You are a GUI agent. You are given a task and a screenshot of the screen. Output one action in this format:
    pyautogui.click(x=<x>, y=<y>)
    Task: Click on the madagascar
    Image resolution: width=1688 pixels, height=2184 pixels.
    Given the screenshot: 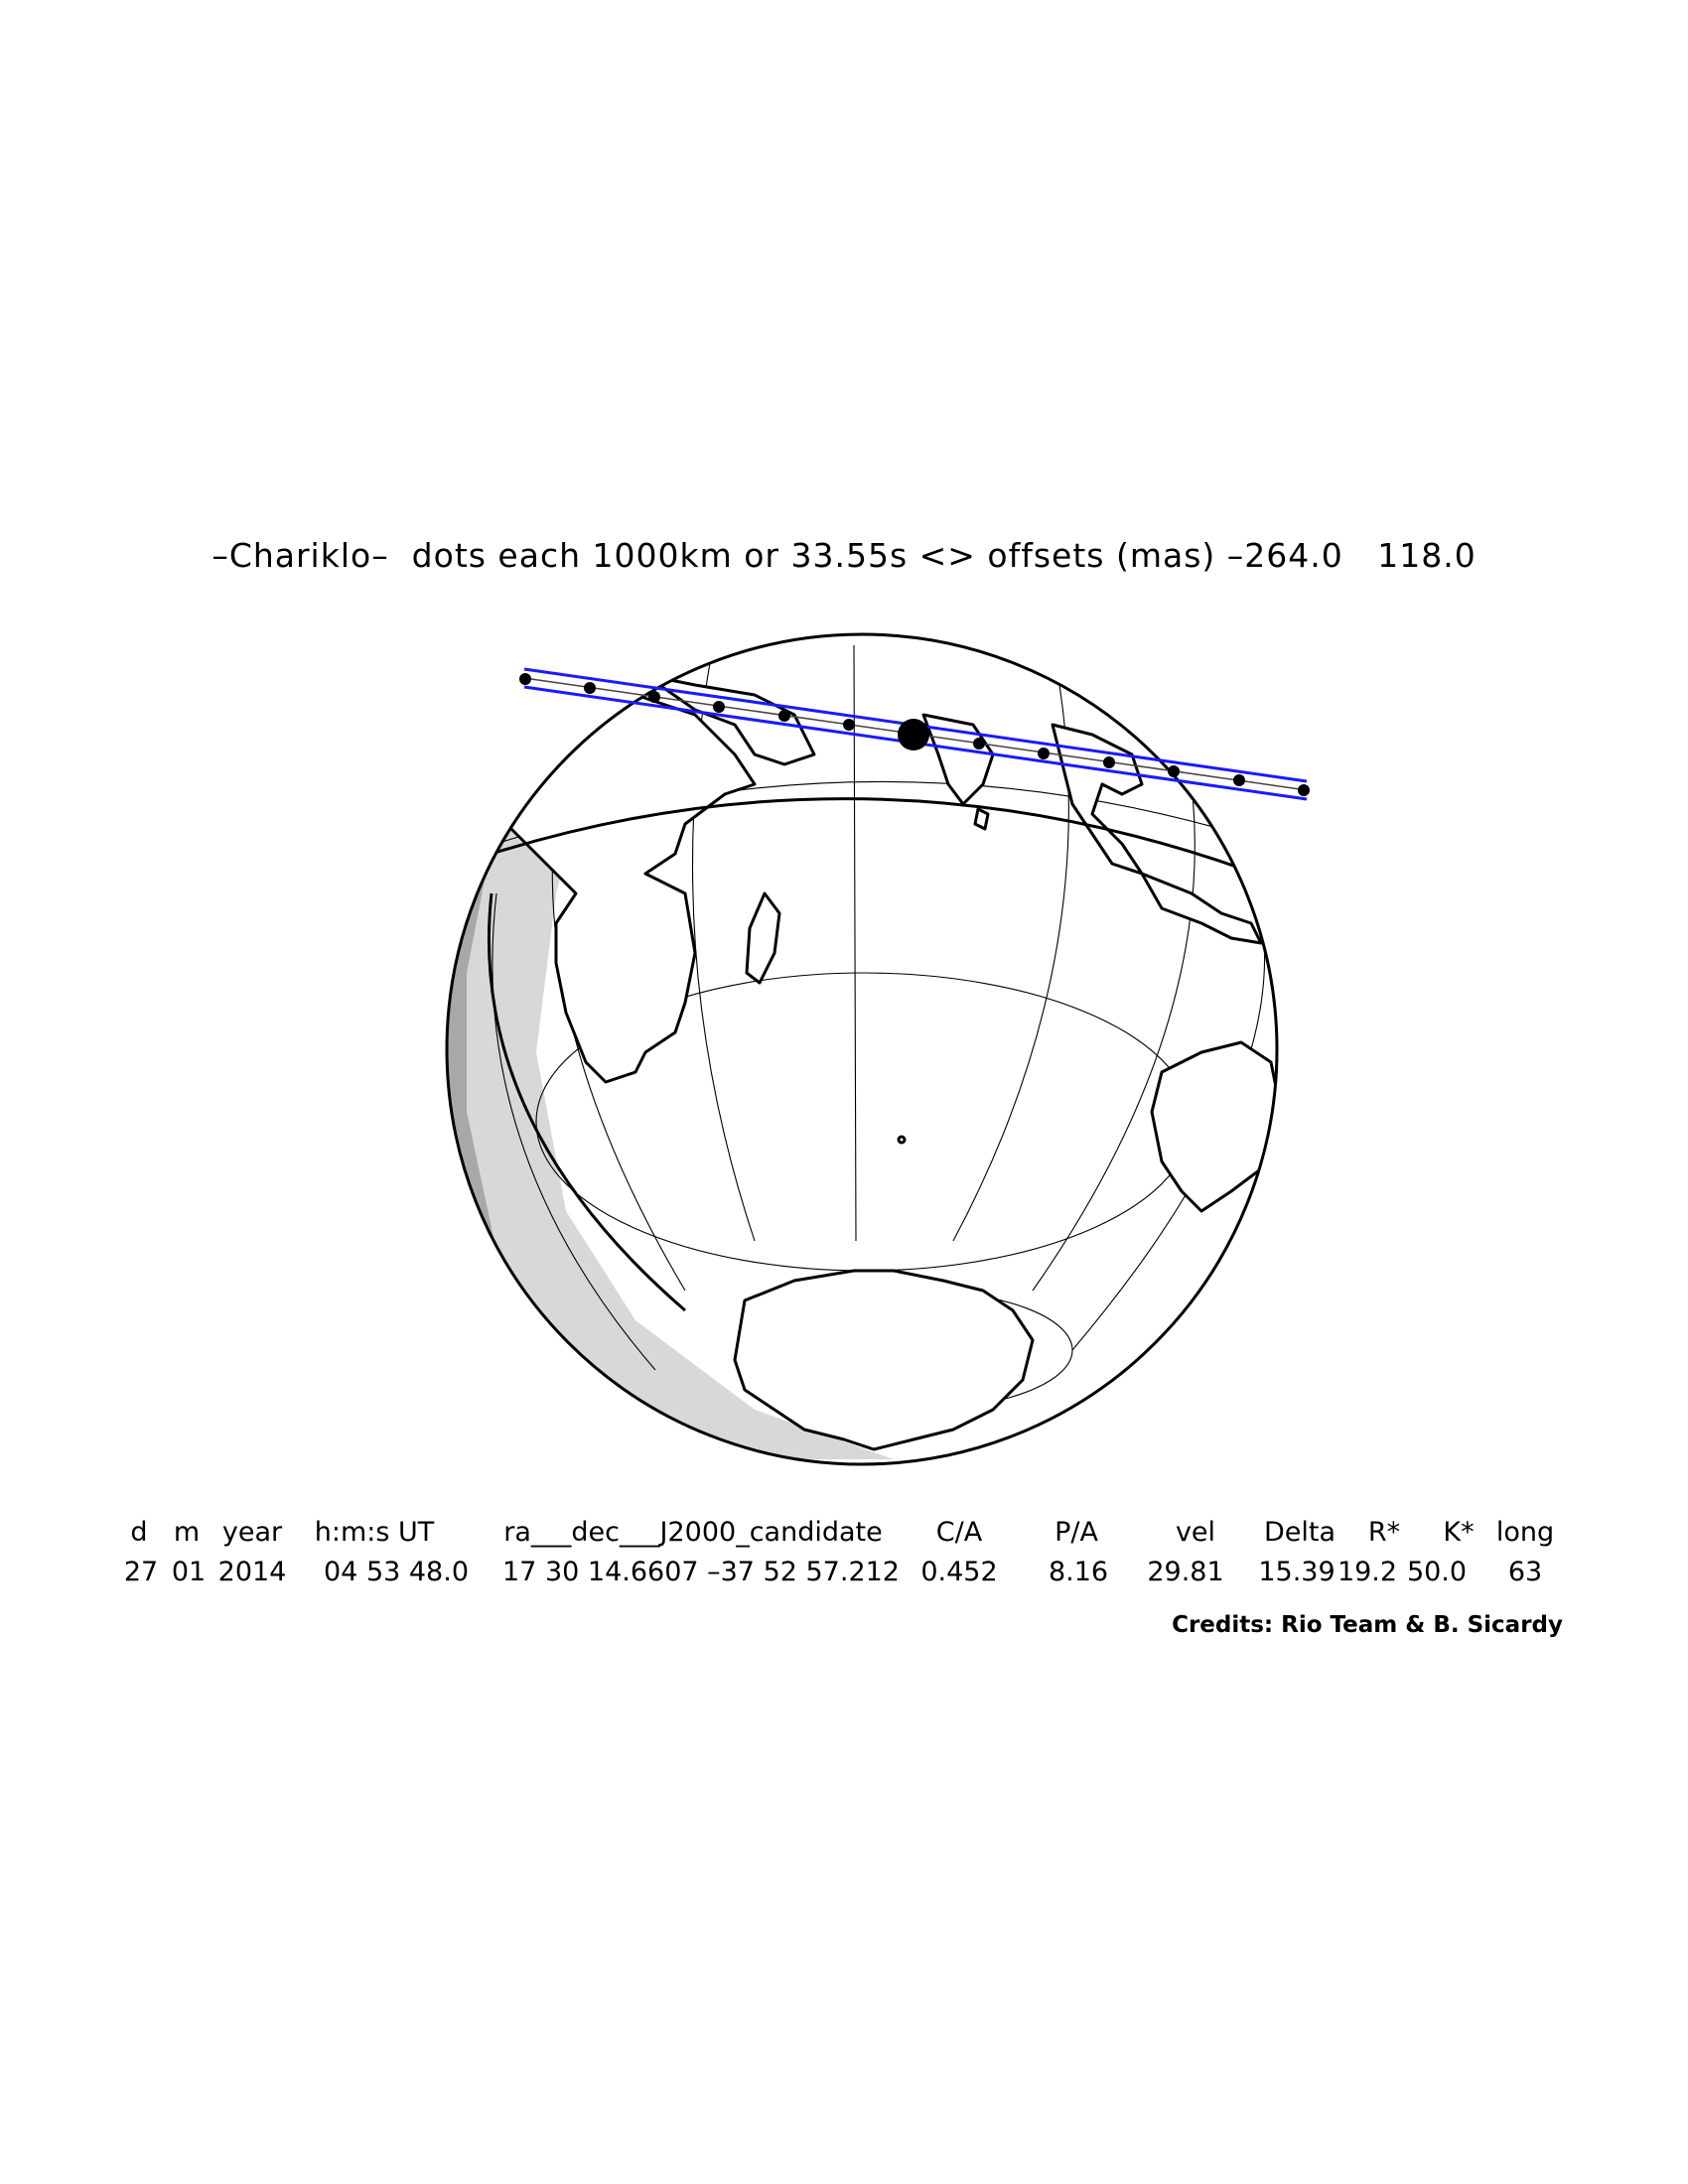 What is the action you would take?
    pyautogui.click(x=763, y=938)
    